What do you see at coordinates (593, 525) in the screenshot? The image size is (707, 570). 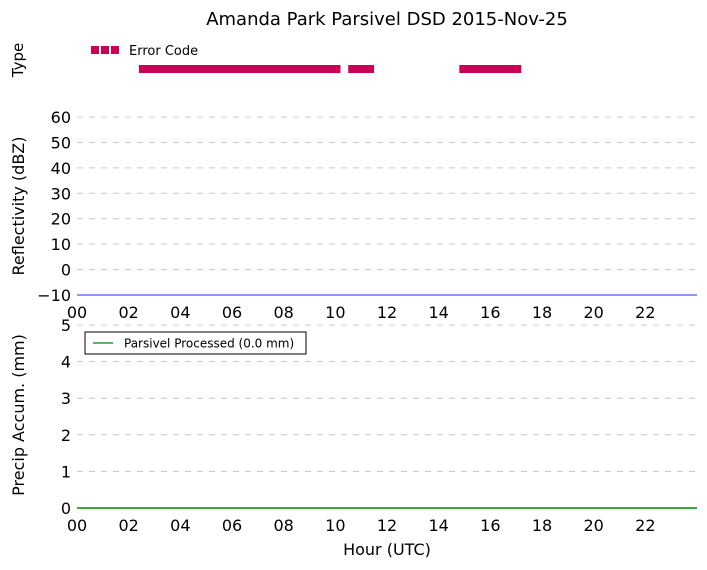 I see `precip-x-tick-label: 20` at bounding box center [593, 525].